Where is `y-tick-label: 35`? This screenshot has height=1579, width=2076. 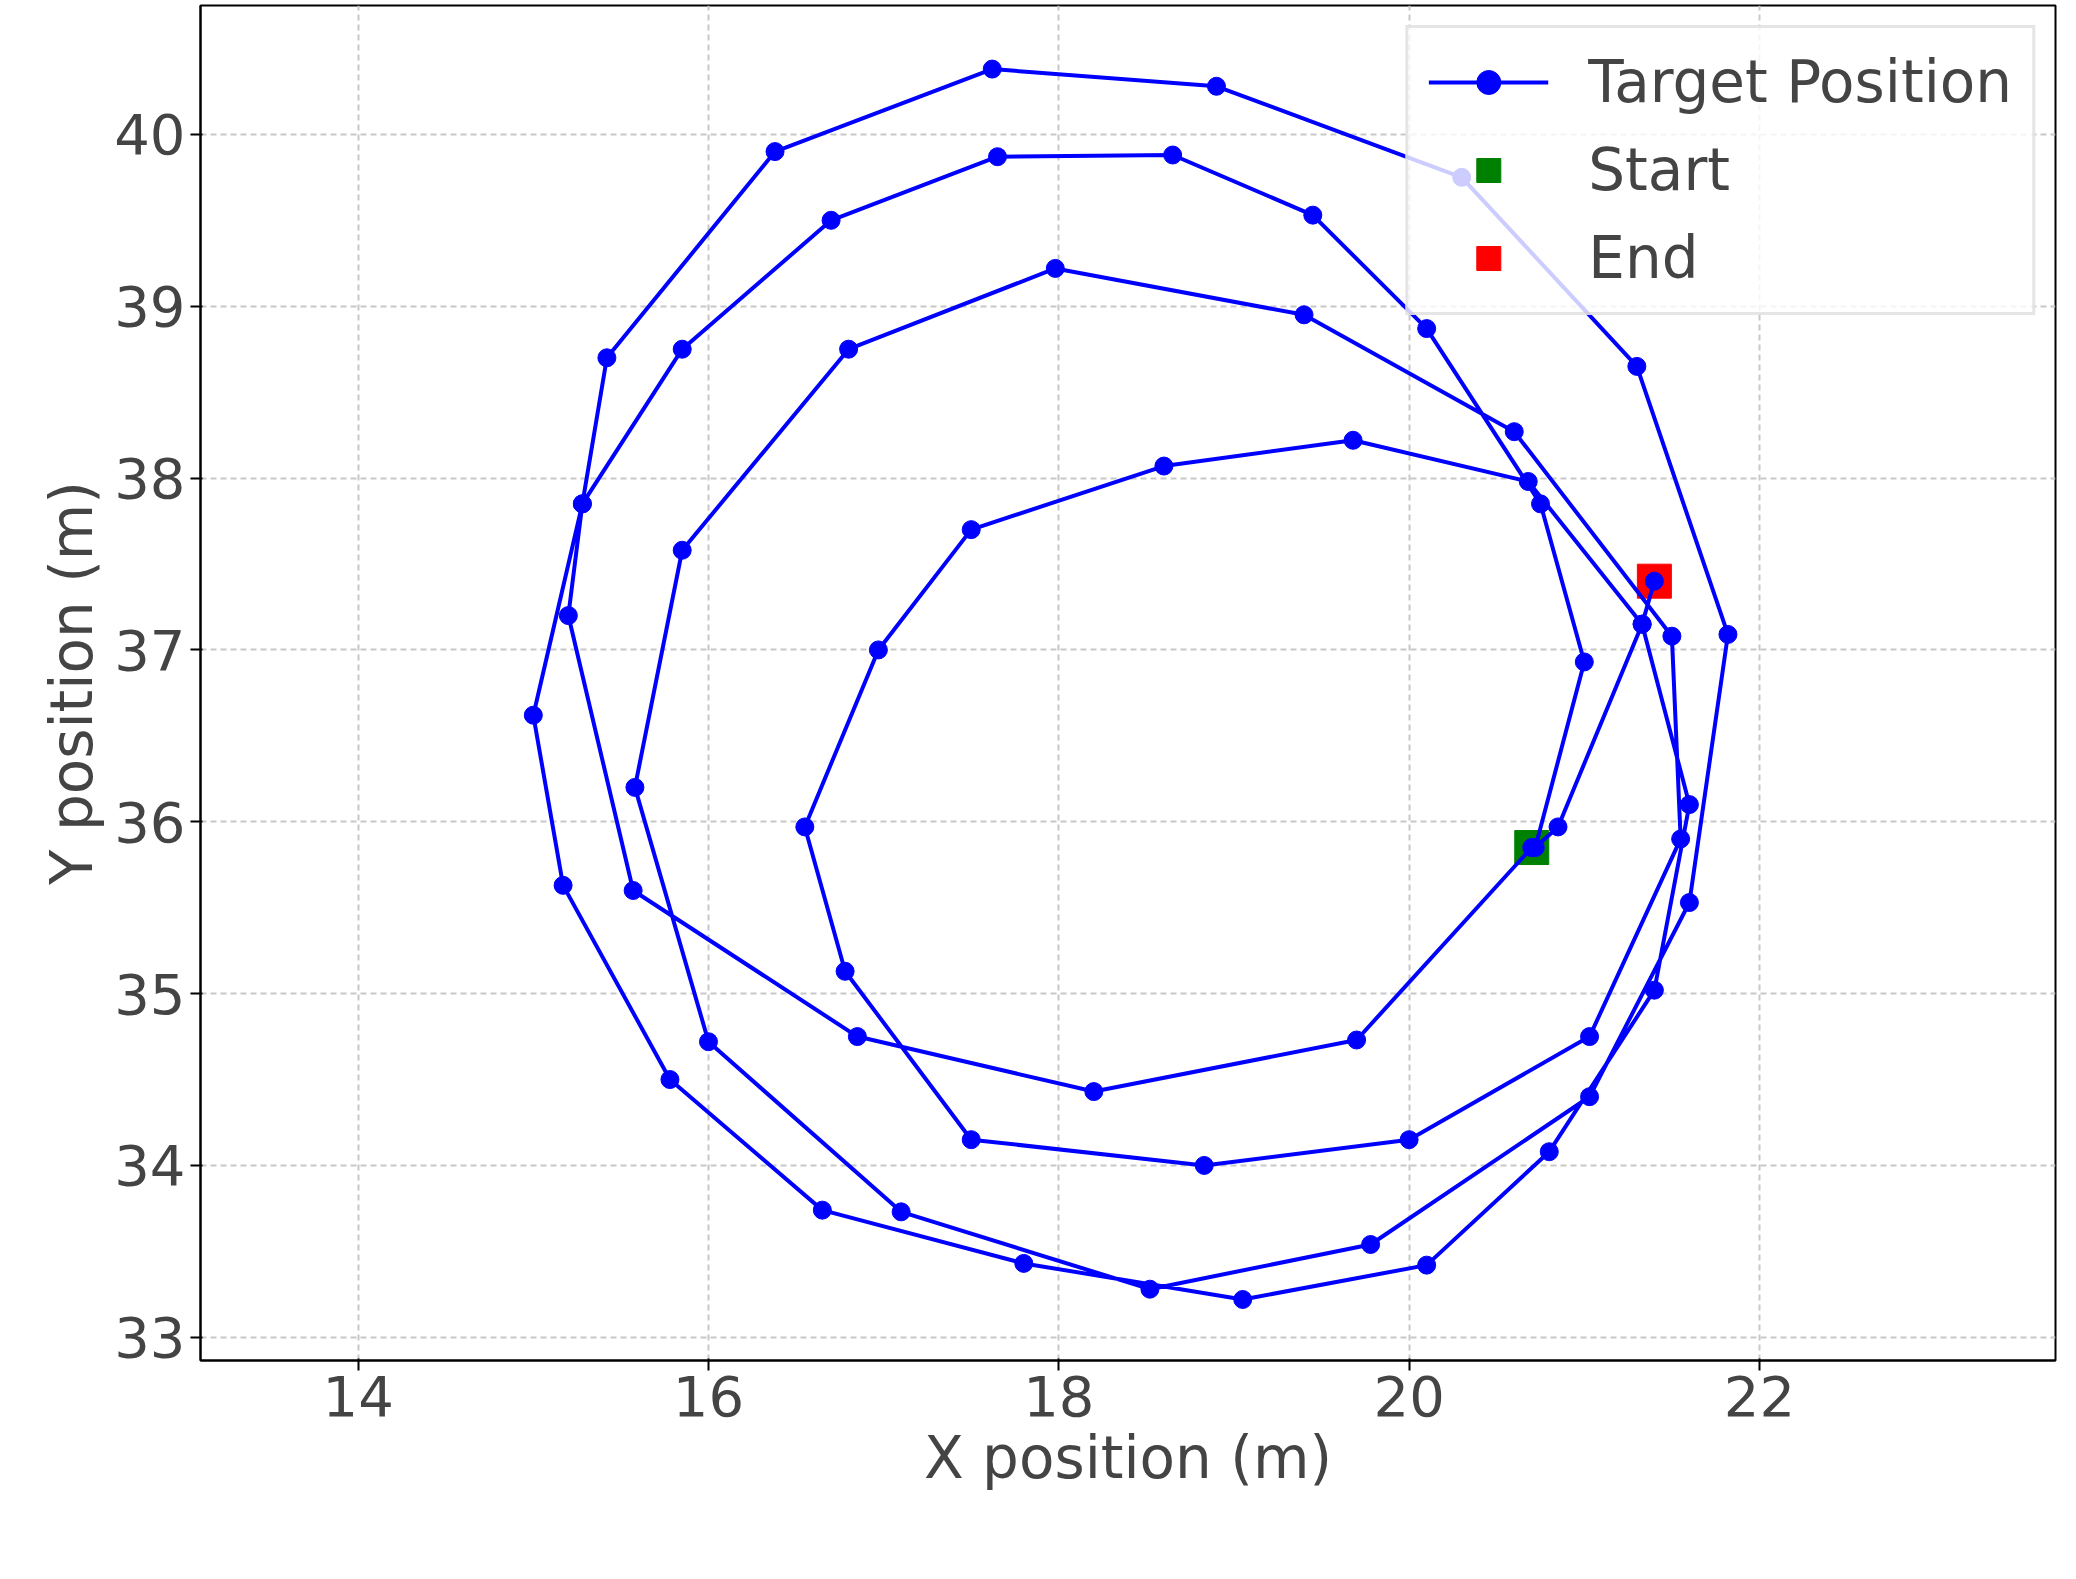
y-tick-label: 35 is located at coordinates (150, 994).